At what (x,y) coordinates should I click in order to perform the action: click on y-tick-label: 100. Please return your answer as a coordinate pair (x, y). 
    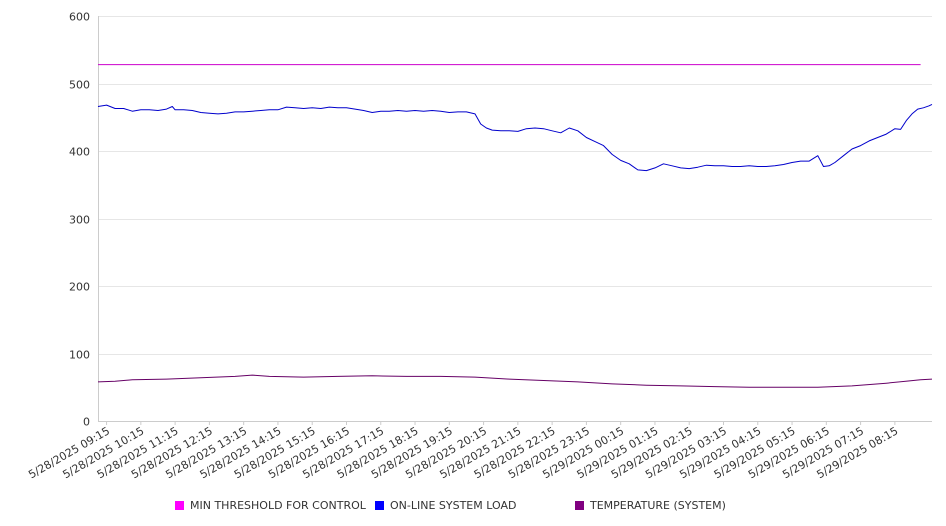
    Looking at the image, I should click on (79, 355).